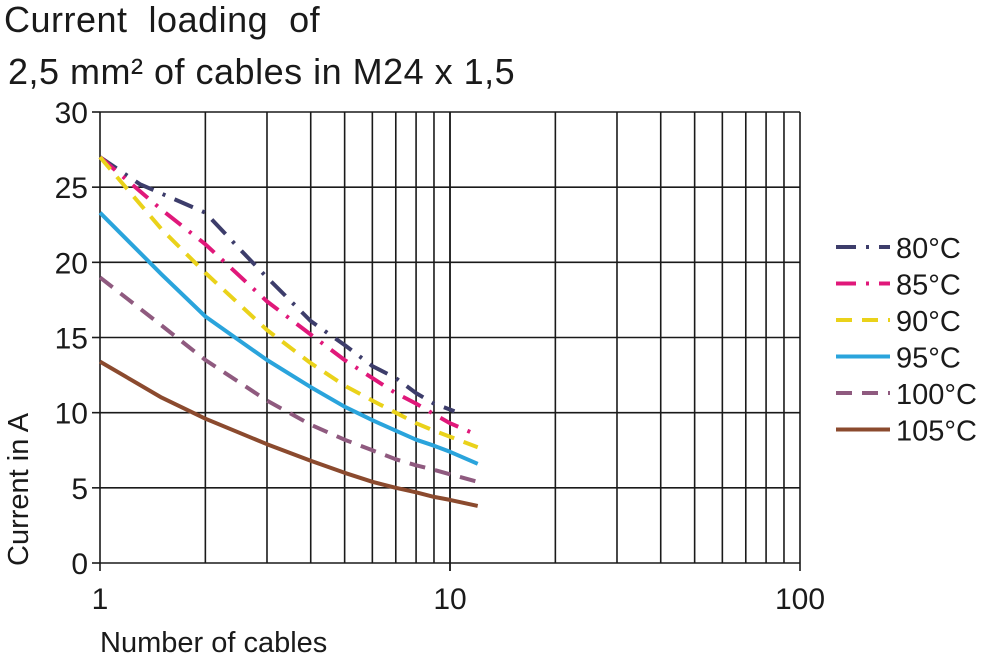  I want to click on chart-title-line-1: Current loading of, so click(162, 20).